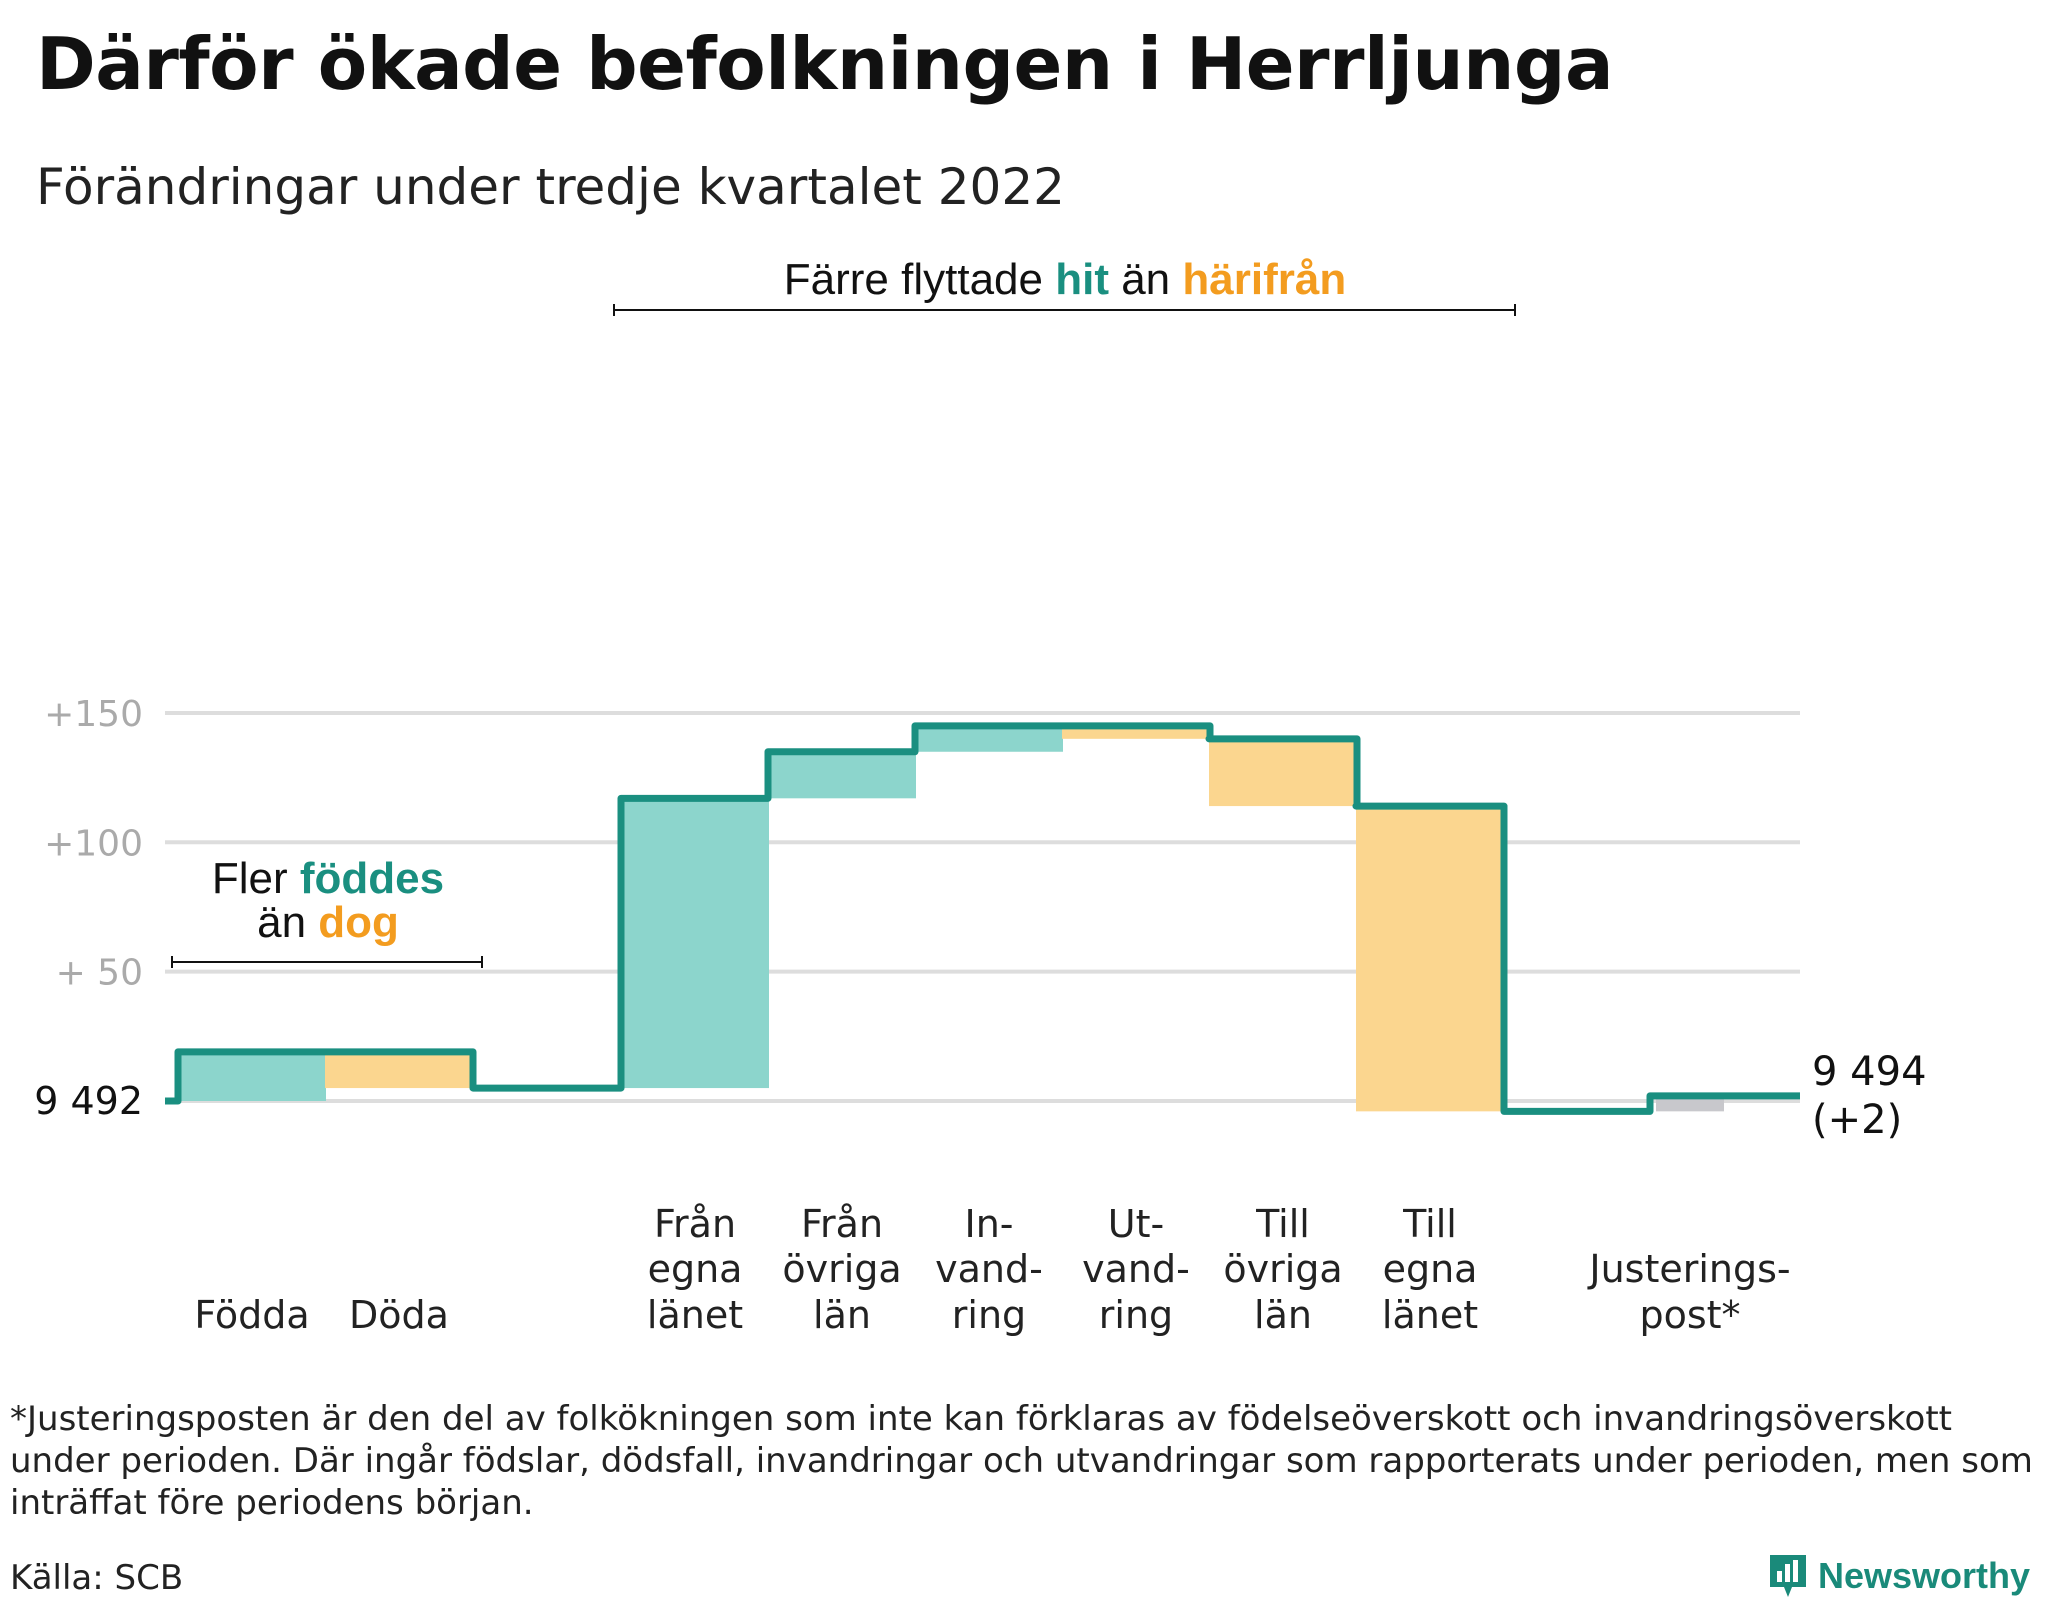 Image resolution: width=2048 pixels, height=1600 pixels. What do you see at coordinates (1082, 279) in the screenshot?
I see `annotation-segment: hit` at bounding box center [1082, 279].